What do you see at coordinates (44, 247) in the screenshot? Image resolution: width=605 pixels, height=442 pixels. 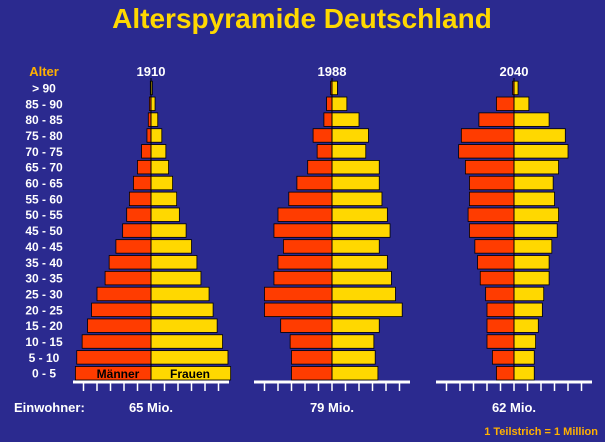 I see `age-tick-label: 40 - 45` at bounding box center [44, 247].